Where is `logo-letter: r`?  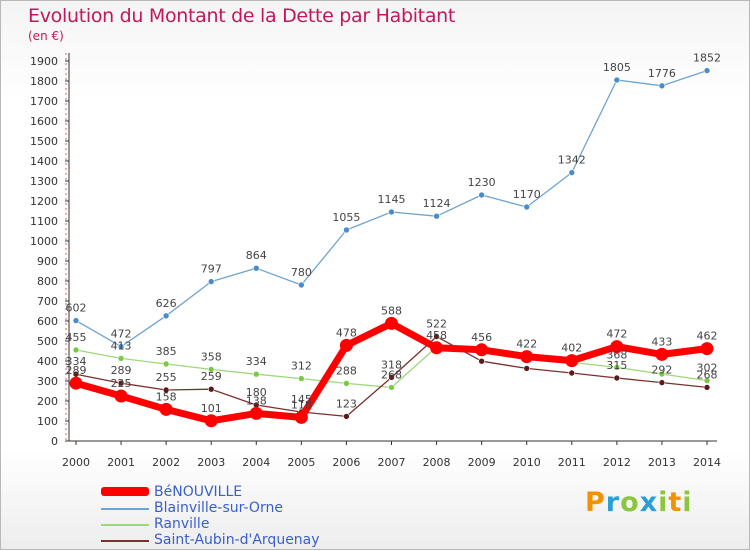 logo-letter: r is located at coordinates (613, 502).